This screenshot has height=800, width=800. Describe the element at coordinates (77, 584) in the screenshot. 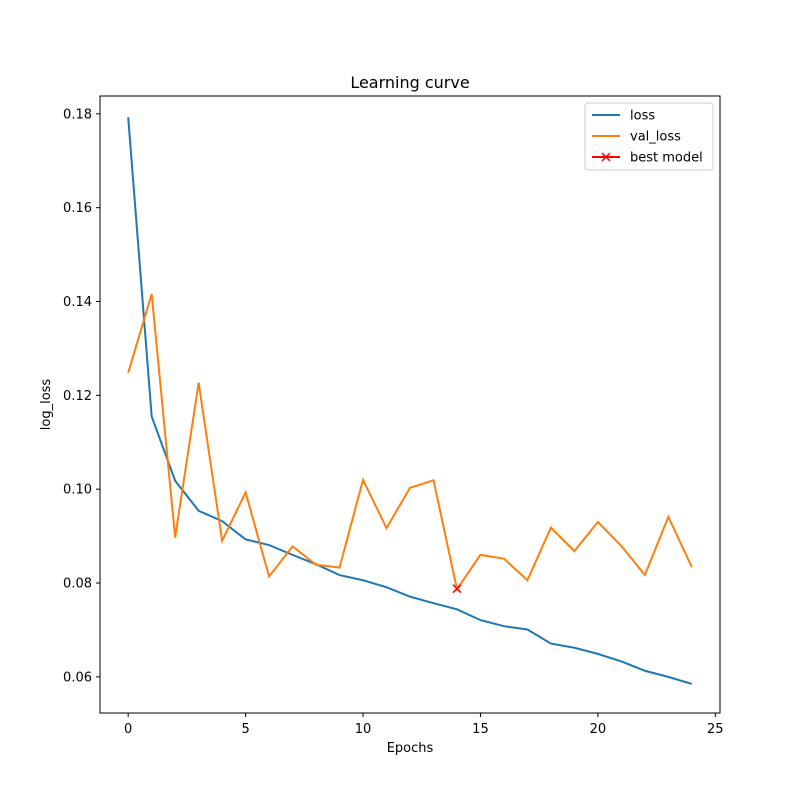

I see `y-tick-label: 0.08` at that location.